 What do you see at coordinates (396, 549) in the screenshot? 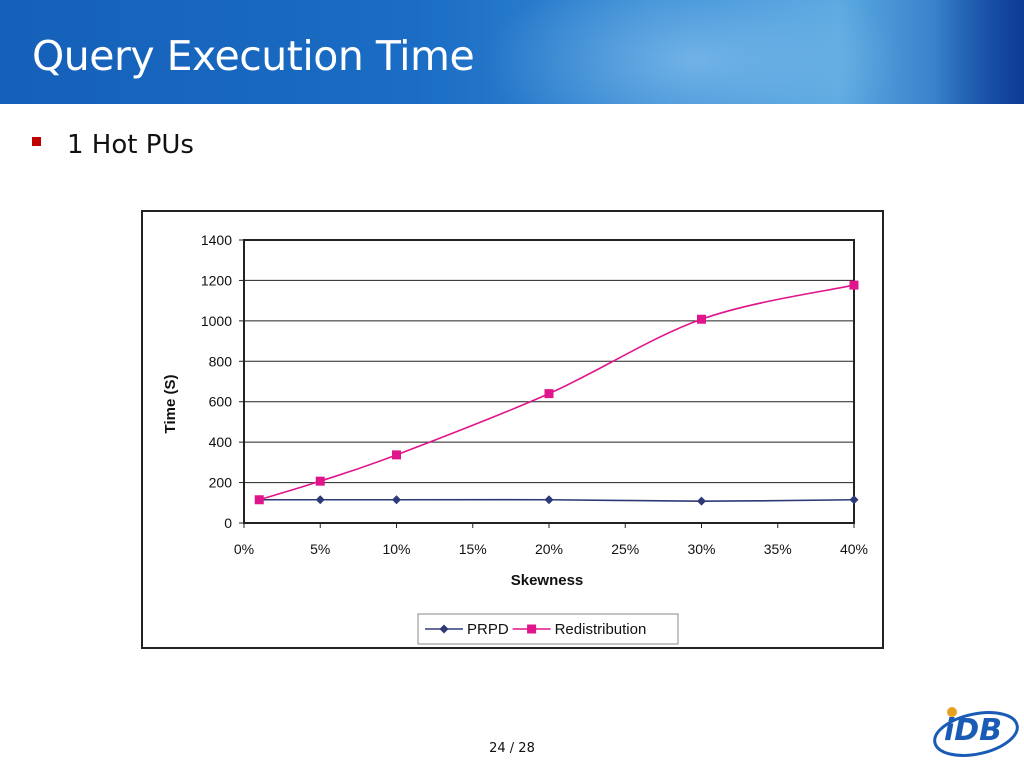
I see `x-tick-label: 10%` at bounding box center [396, 549].